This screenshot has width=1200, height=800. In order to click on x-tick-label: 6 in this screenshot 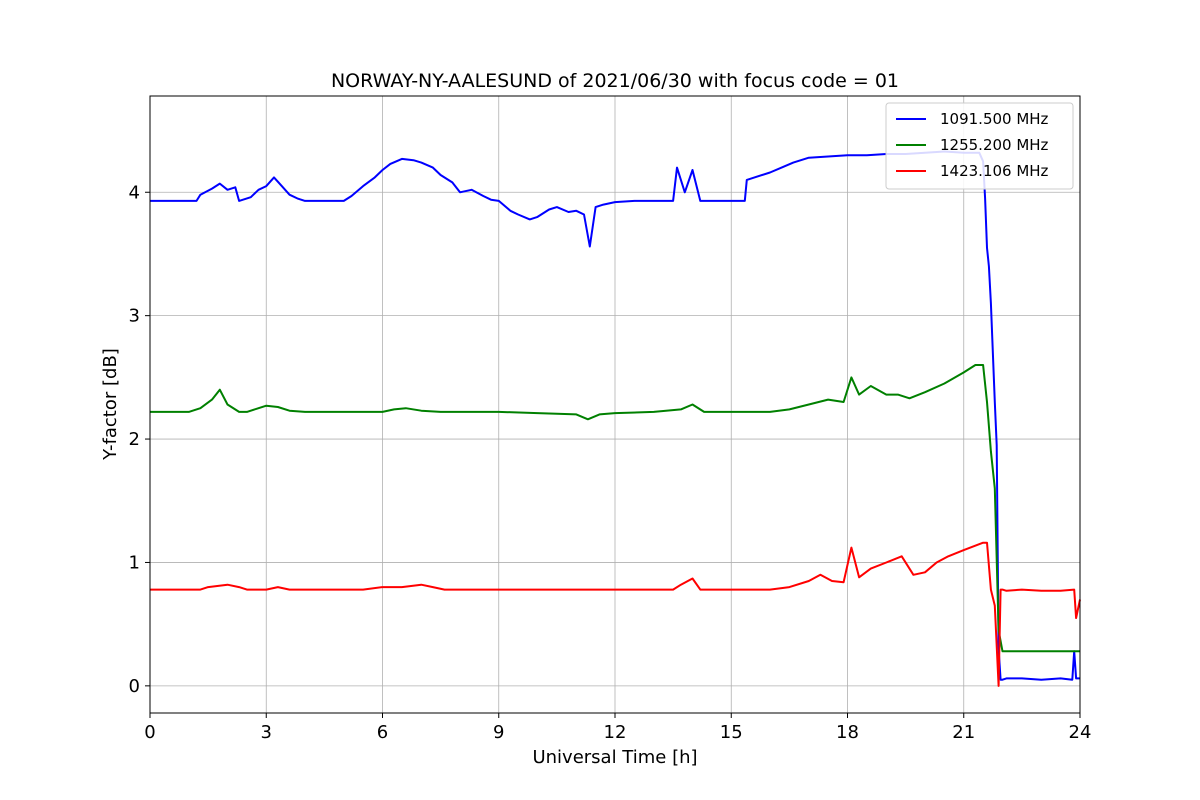, I will do `click(382, 732)`.